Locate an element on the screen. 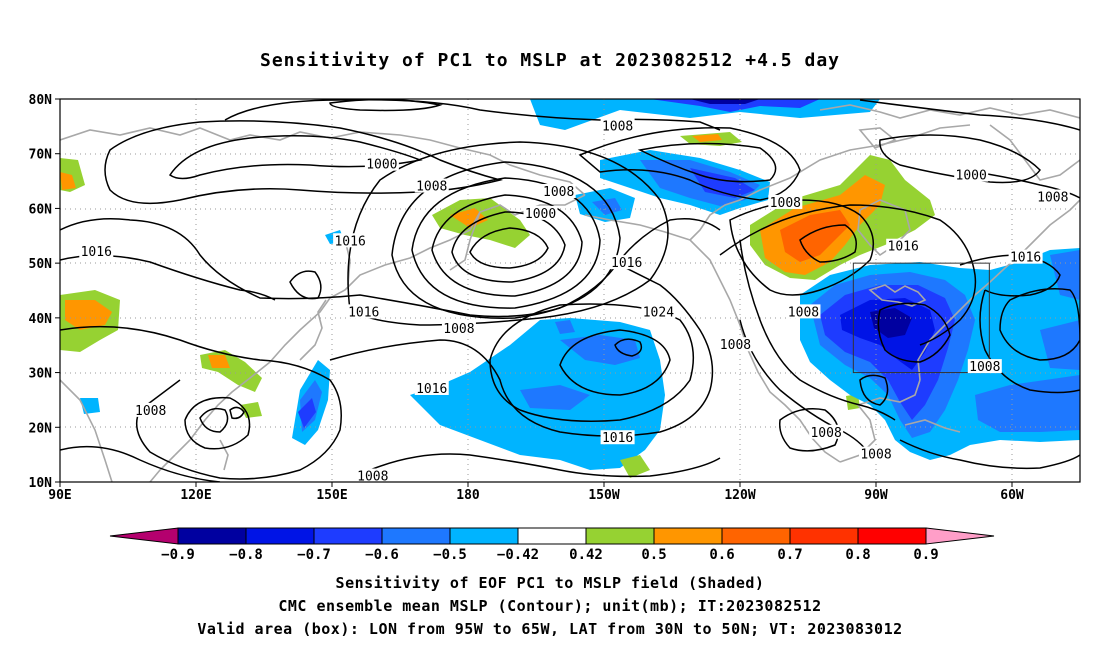  coast-sea-asia is located at coordinates (162, 468).